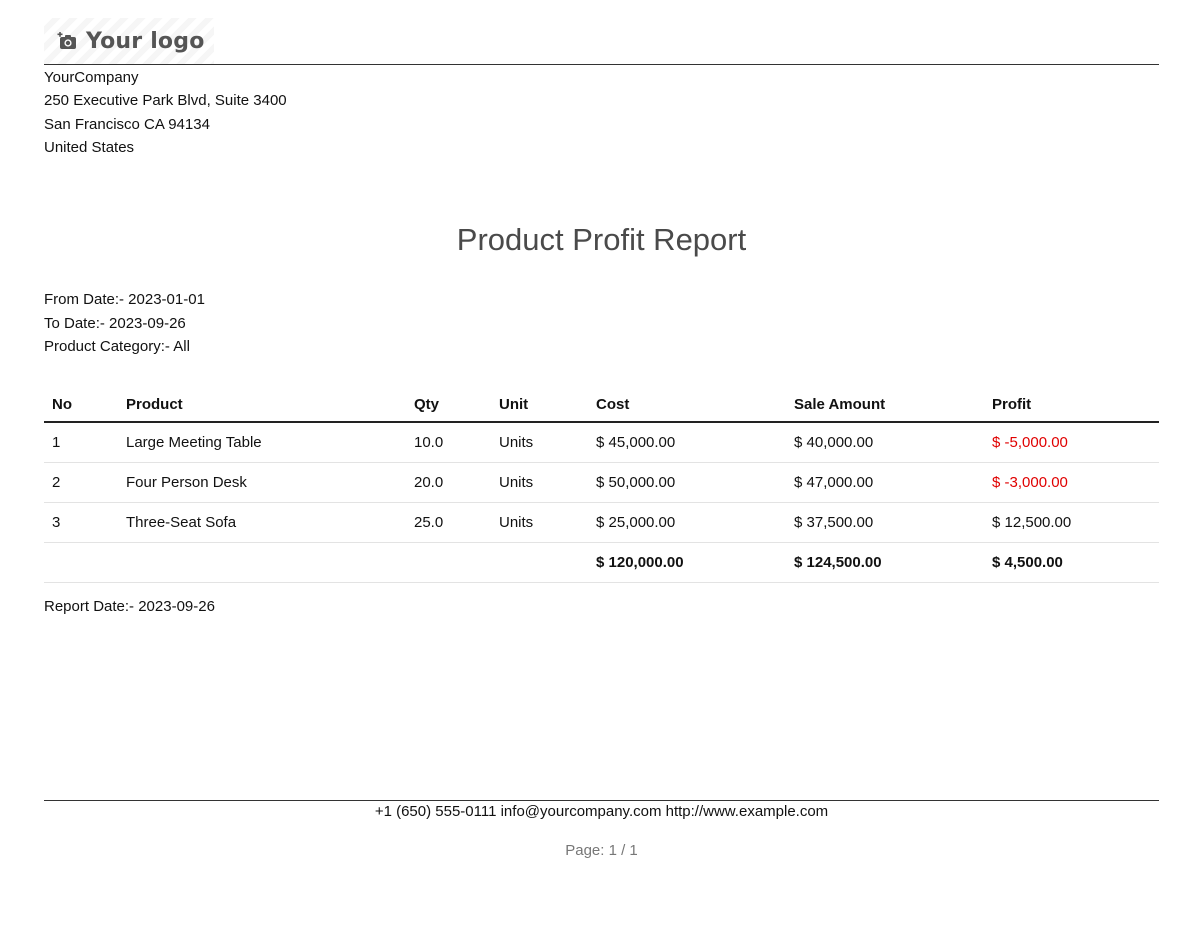 The width and height of the screenshot is (1203, 929). I want to click on cell-sale-amount: $ 37,500.00, so click(885, 522).